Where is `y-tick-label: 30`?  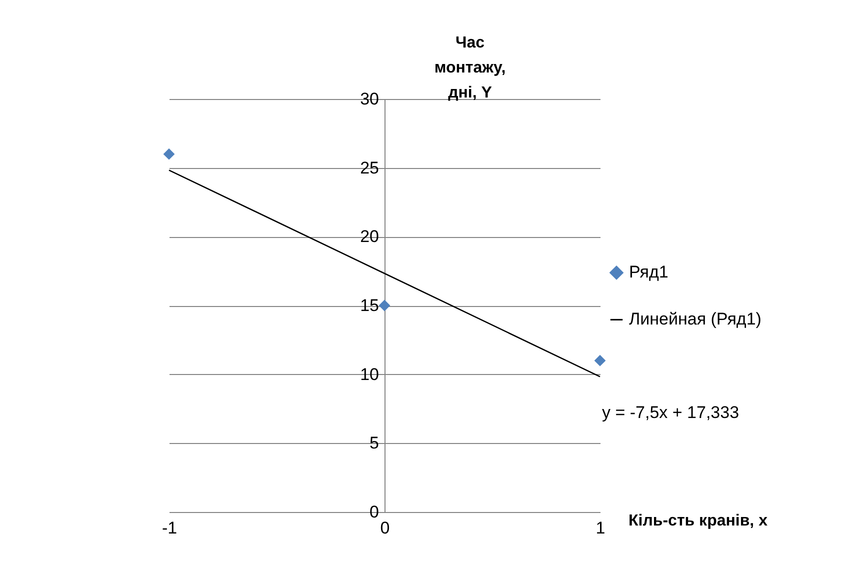 y-tick-label: 30 is located at coordinates (369, 99).